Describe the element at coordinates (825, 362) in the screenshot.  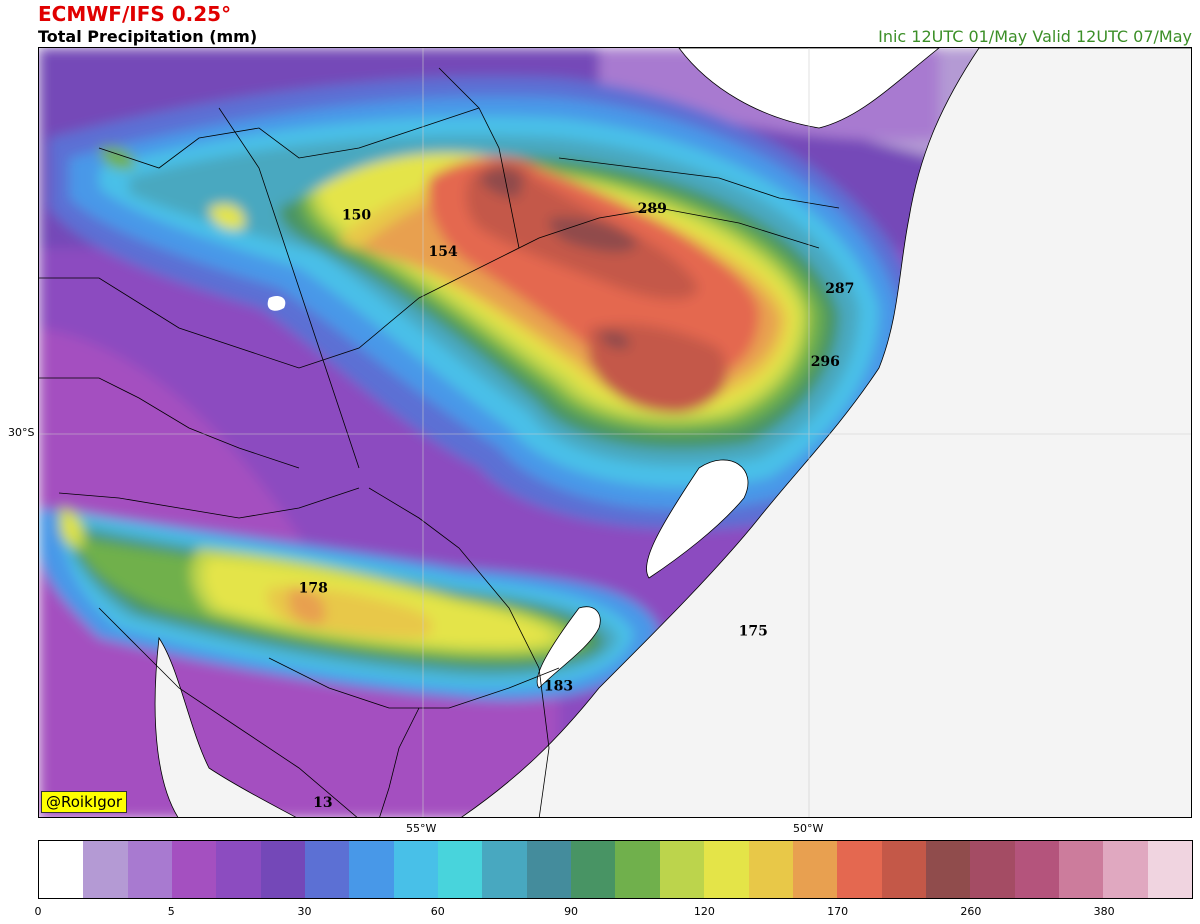
I see `precip-max-label: 296` at that location.